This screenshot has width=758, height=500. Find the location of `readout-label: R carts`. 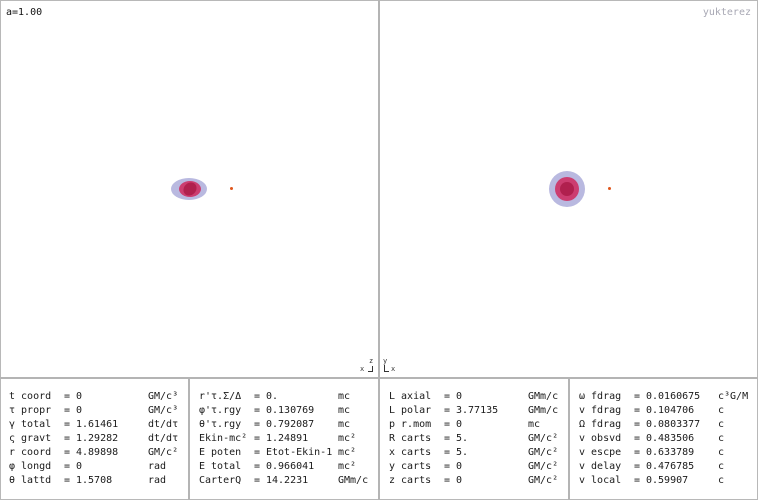

readout-label: R carts is located at coordinates (410, 438).